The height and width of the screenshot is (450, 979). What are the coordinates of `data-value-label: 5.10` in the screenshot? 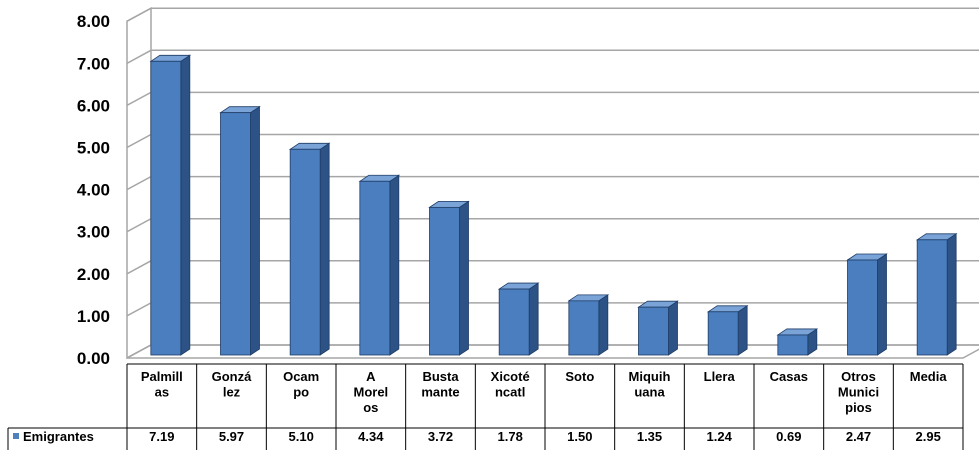 It's located at (301, 436).